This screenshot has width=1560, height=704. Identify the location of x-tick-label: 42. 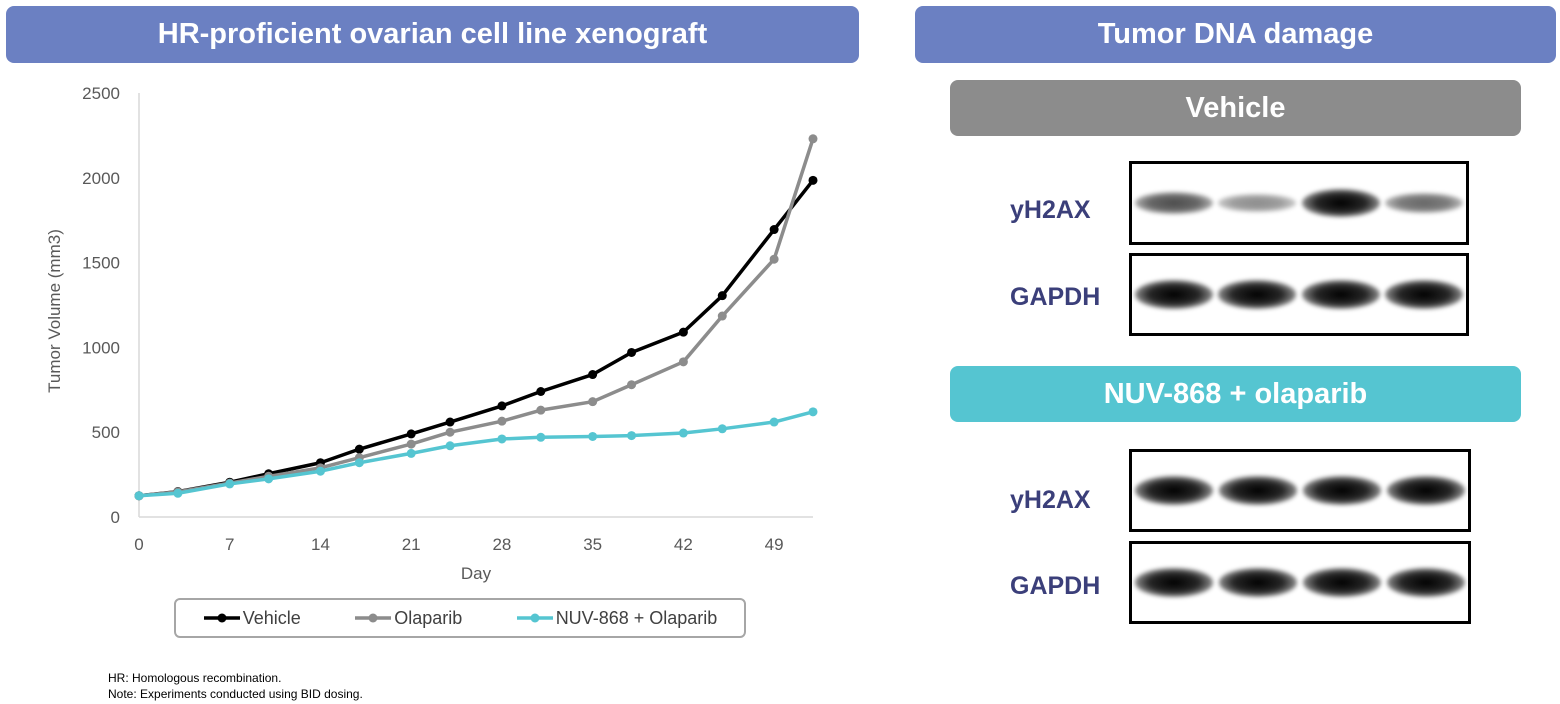
(683, 544).